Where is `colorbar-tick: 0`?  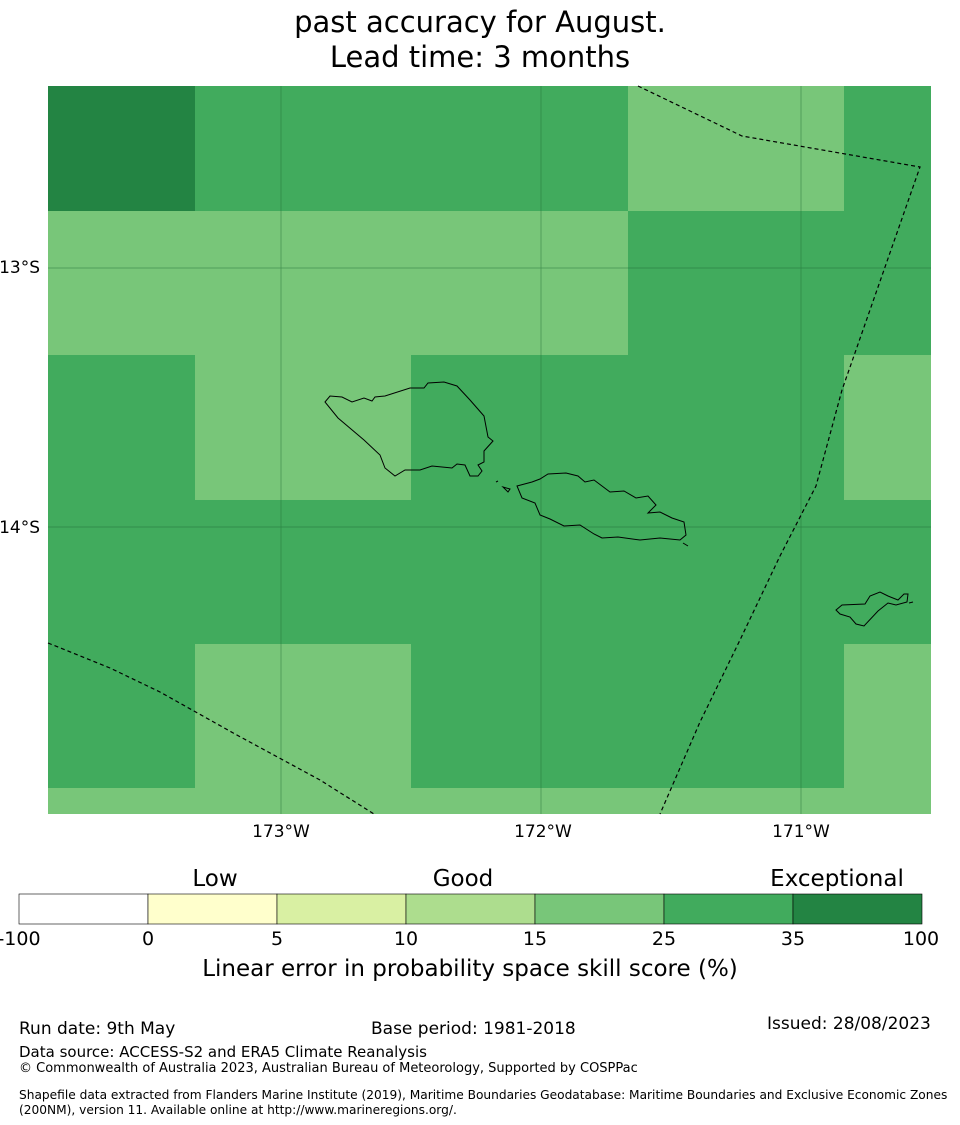
colorbar-tick: 0 is located at coordinates (148, 939).